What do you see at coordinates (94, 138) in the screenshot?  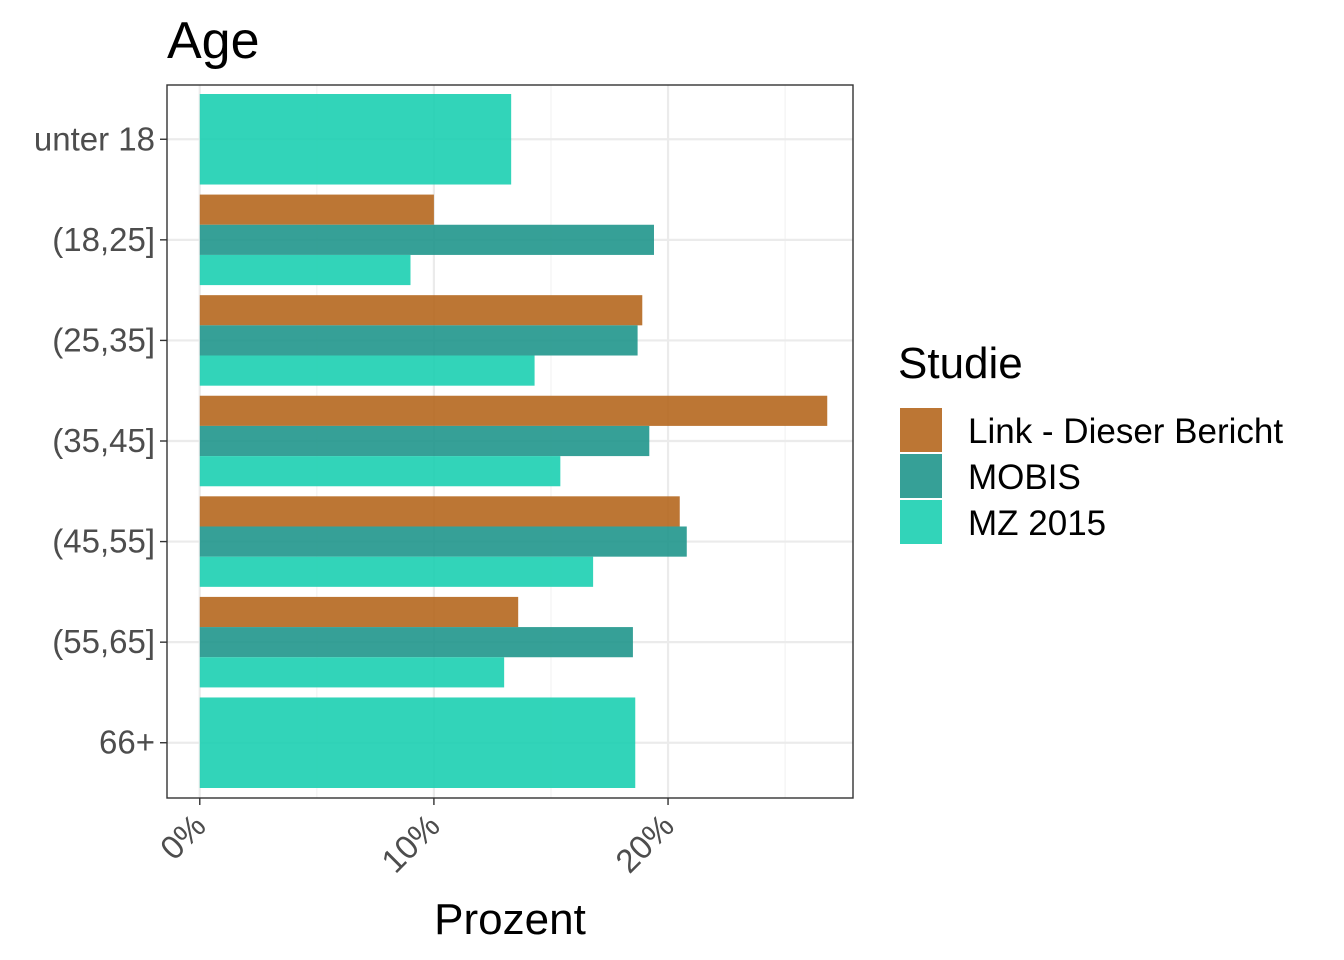 I see `y-tick-label: unter 18` at bounding box center [94, 138].